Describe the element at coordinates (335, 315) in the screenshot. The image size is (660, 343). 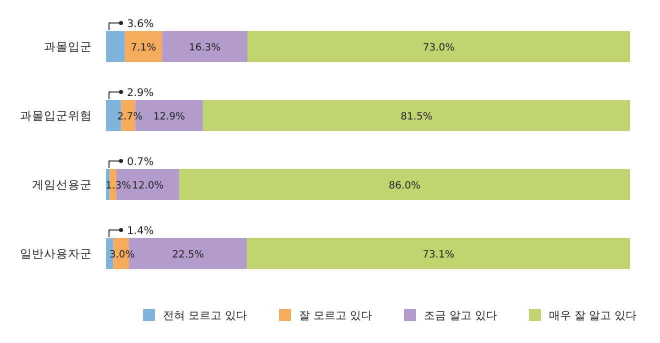
I see `legend-label: 잘 모르고 있다` at that location.